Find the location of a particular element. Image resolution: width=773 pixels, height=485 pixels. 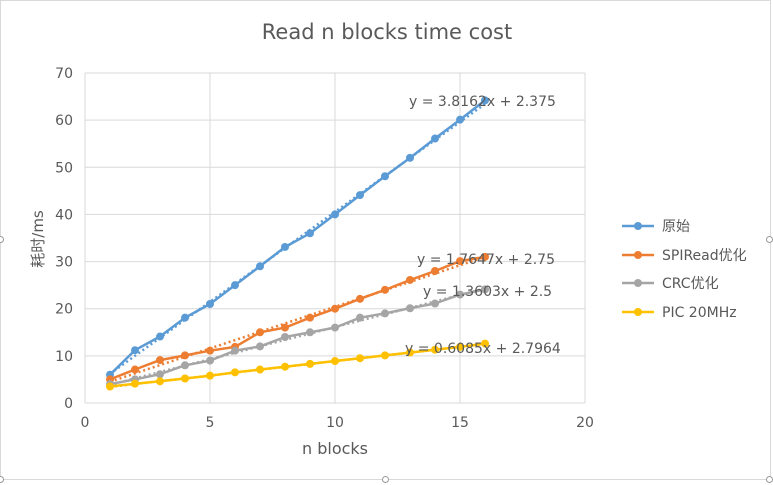

x-tick-label: 0 is located at coordinates (85, 423).